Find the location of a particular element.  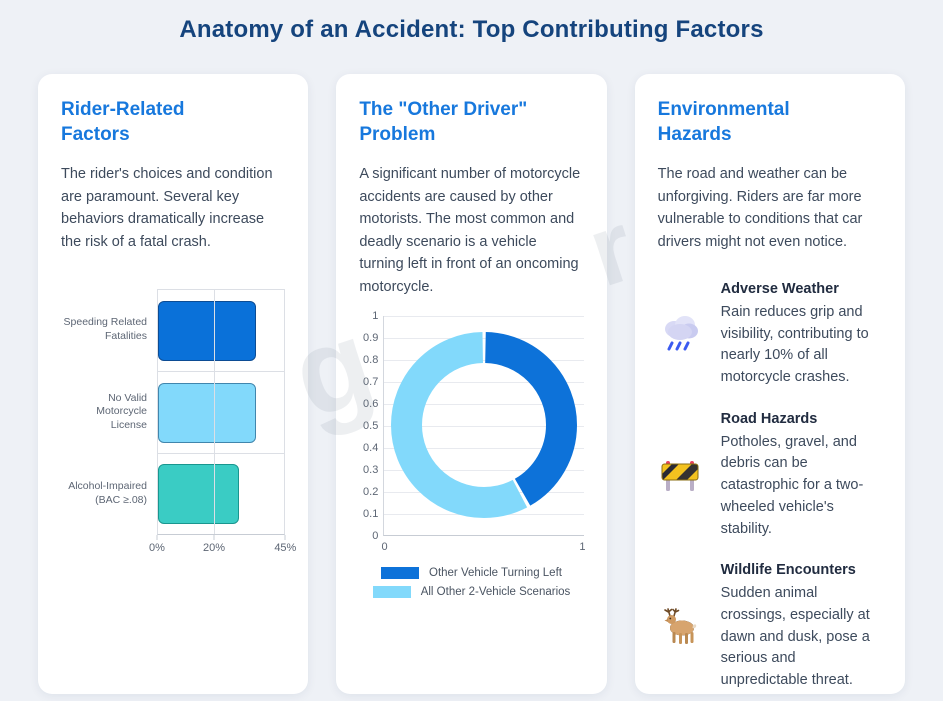

x-tick-label: 45% is located at coordinates (285, 548).